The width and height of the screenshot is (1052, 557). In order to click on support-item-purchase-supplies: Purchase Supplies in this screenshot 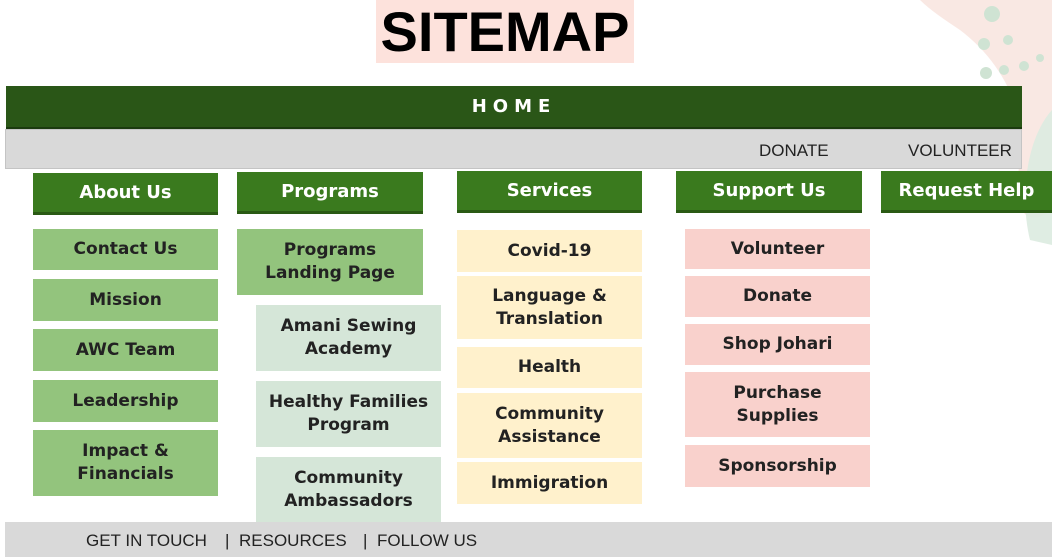, I will do `click(777, 404)`.